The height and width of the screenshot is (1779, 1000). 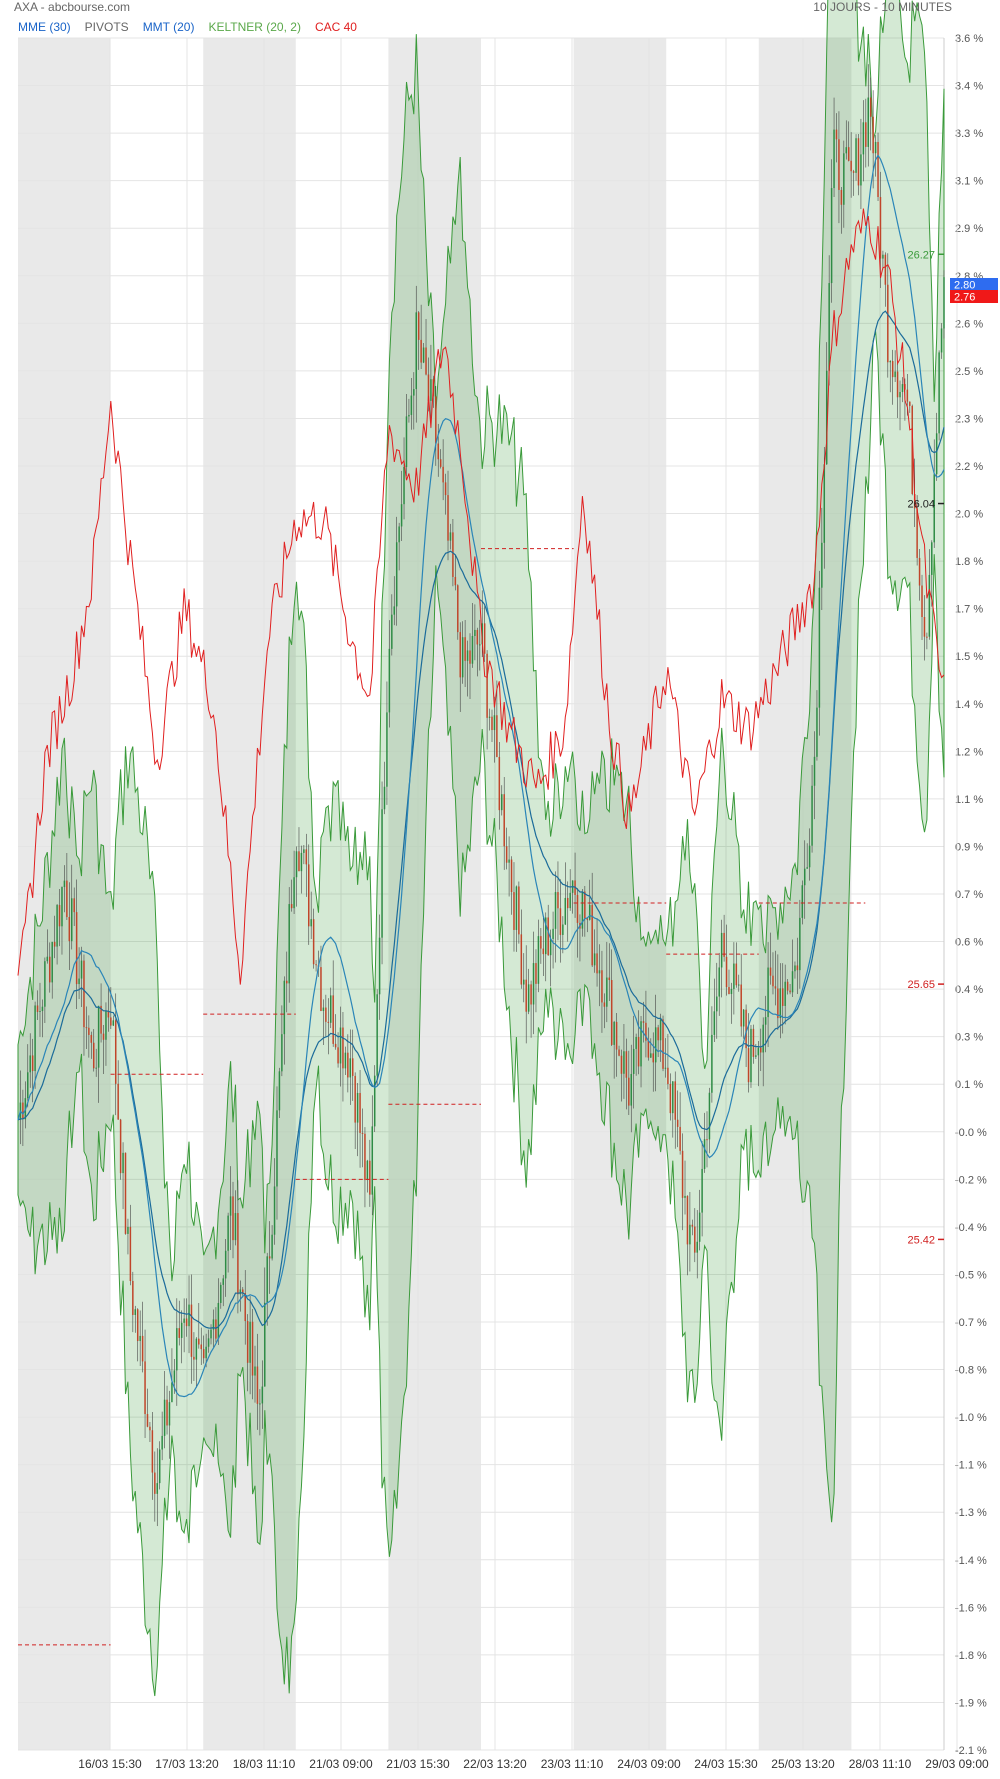 I want to click on x-tick-label: 17/03 13:20, so click(x=187, y=1764).